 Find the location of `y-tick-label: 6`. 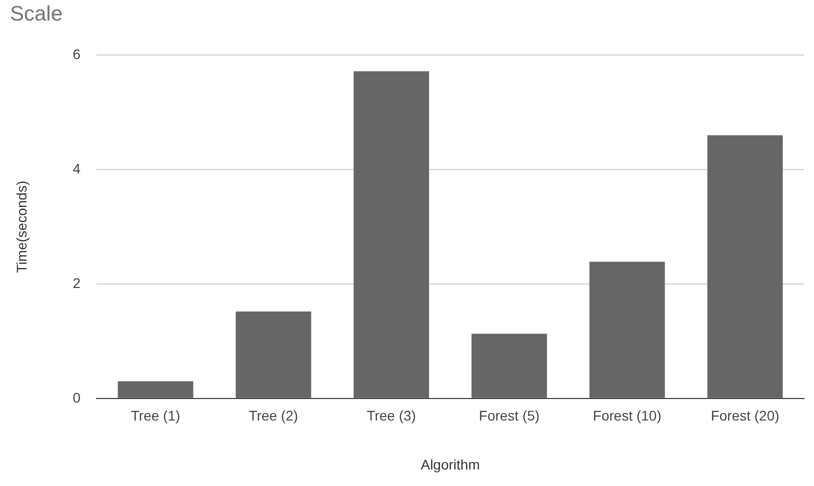

y-tick-label: 6 is located at coordinates (76, 54).